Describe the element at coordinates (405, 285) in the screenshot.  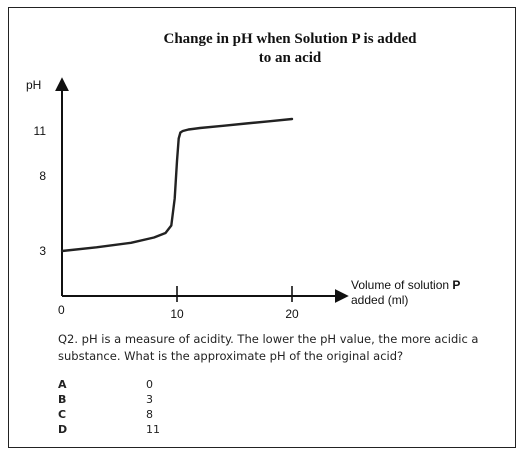
I see `x-axis-label-line-1: Volume of solution P` at that location.